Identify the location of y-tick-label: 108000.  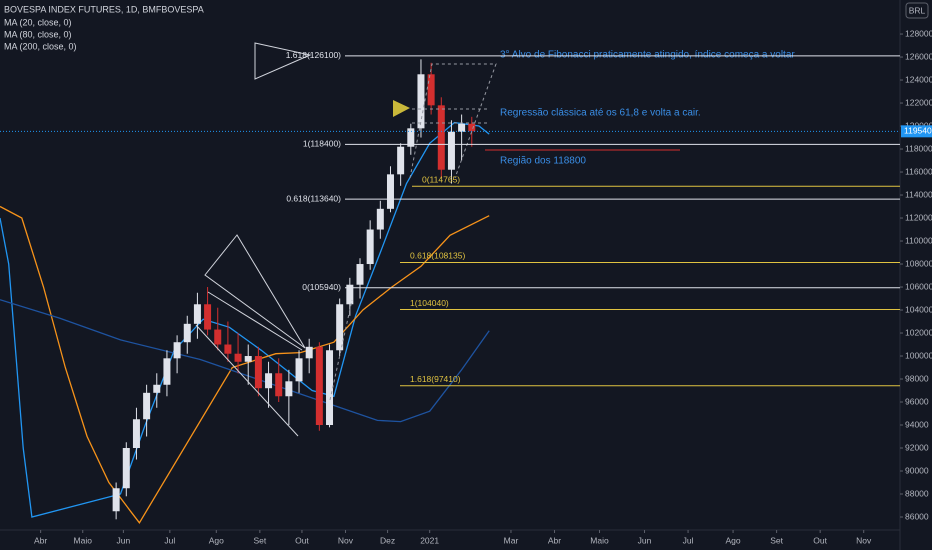
(918, 263).